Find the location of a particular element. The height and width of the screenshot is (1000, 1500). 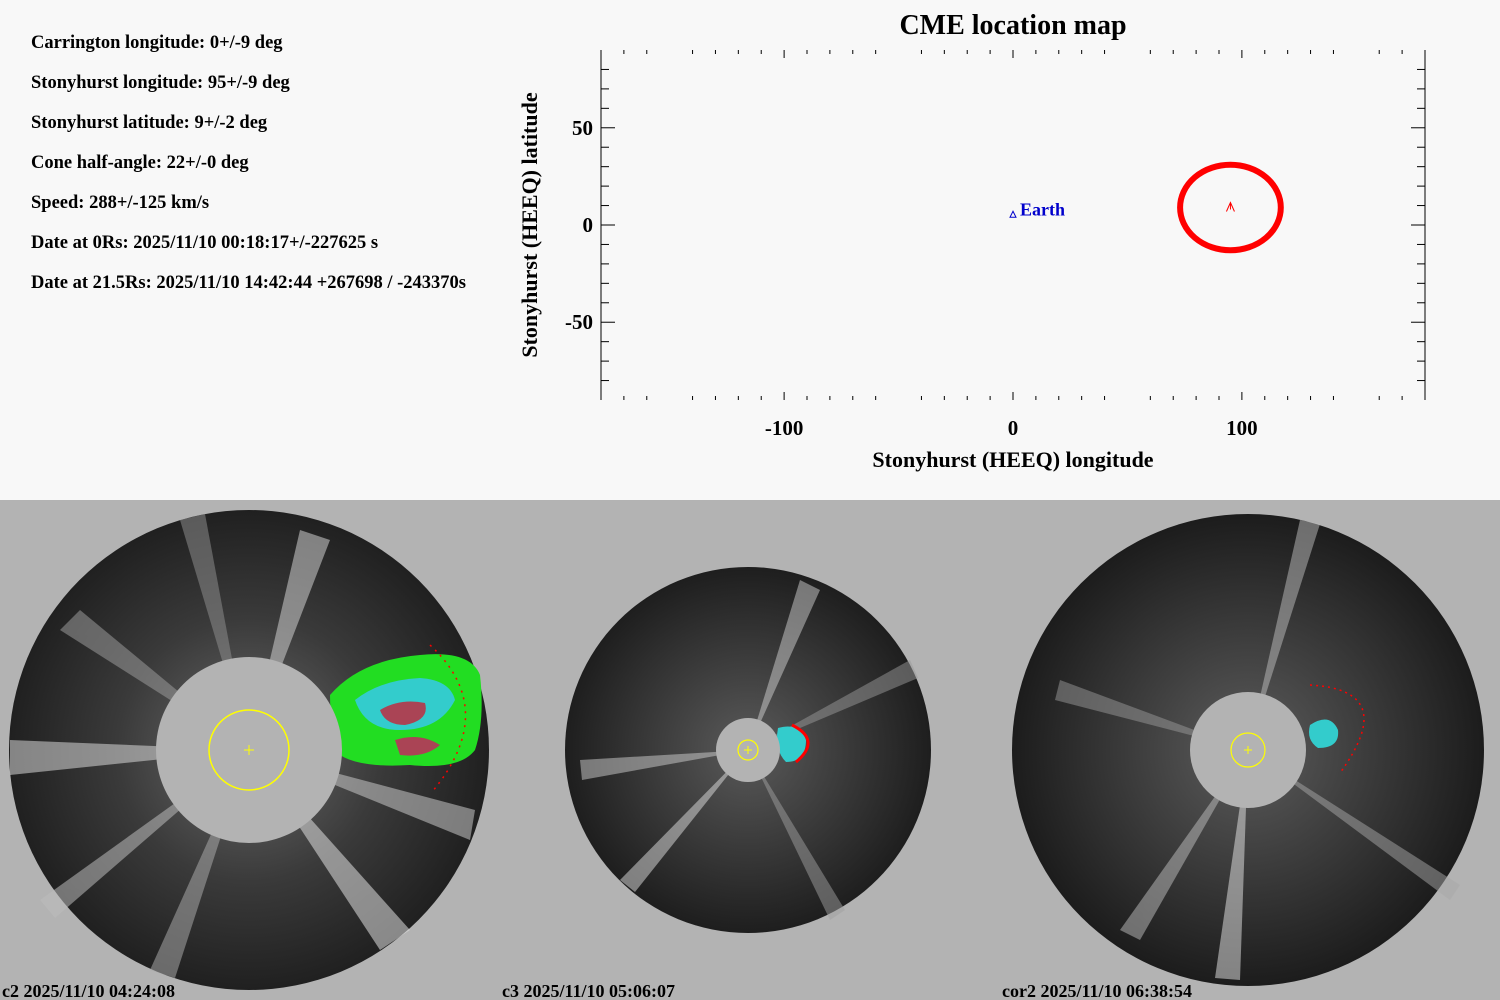

c3-sun-center-icon is located at coordinates (748, 750).